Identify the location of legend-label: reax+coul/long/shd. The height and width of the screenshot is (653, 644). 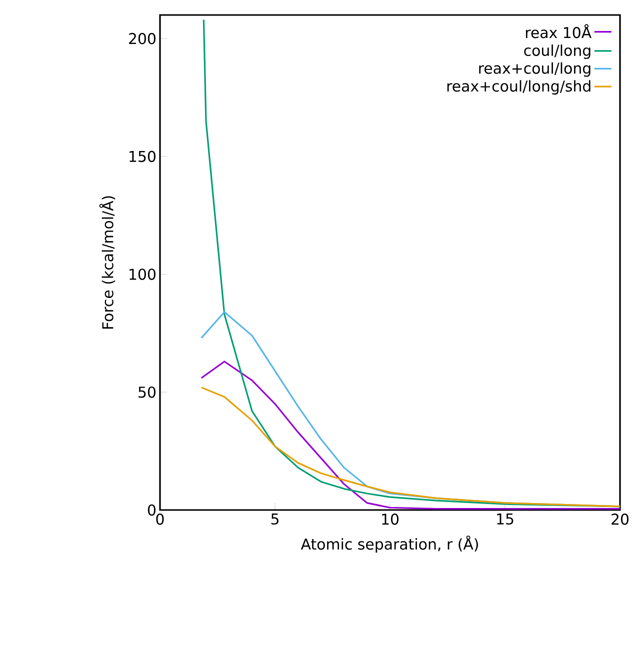
(518, 87).